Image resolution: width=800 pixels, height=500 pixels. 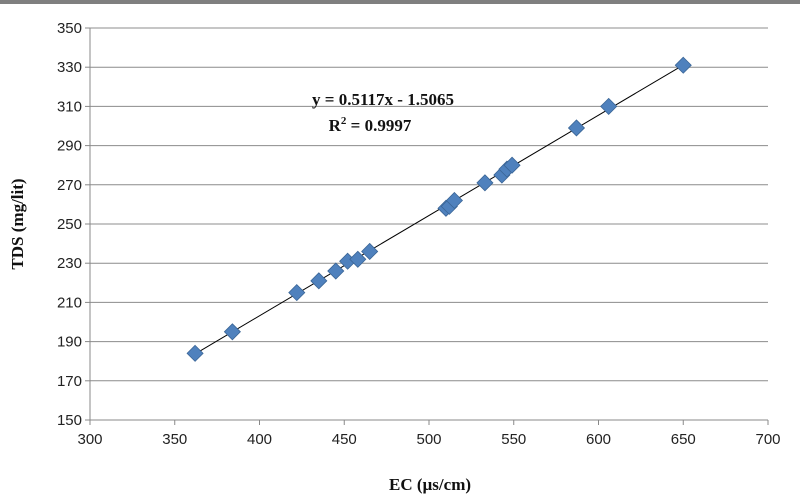 What do you see at coordinates (69, 67) in the screenshot?
I see `y-tick-label: 330` at bounding box center [69, 67].